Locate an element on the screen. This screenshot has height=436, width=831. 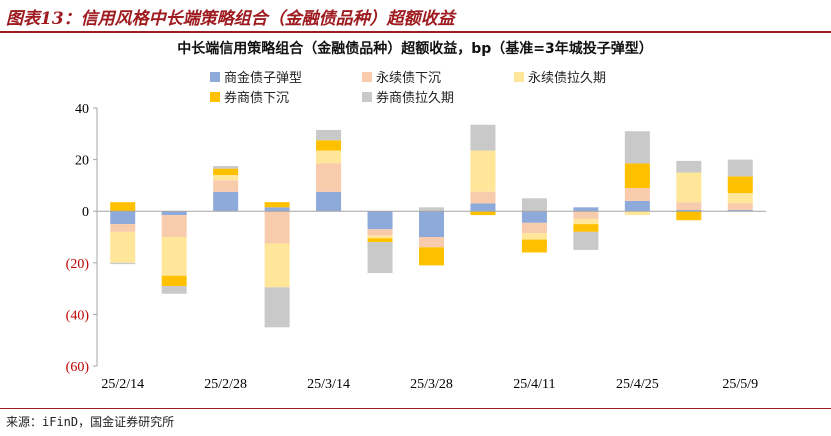
y-tick-label-4: (20) is located at coordinates (78, 264).